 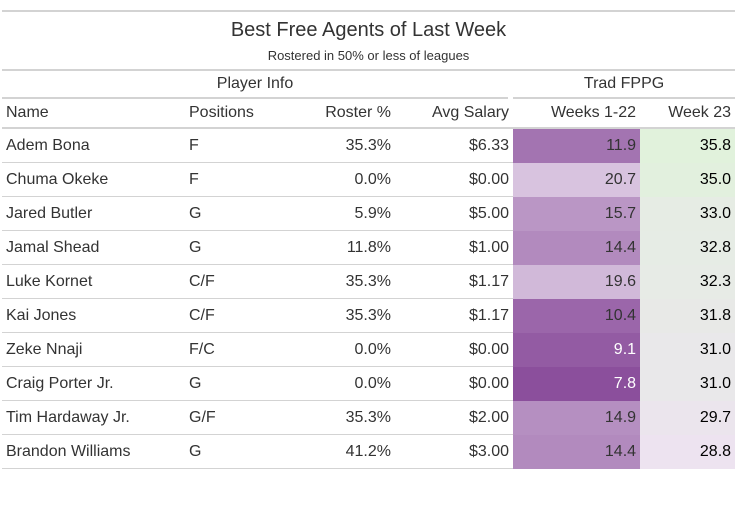 I want to click on cell-week23: 35.0, so click(x=688, y=179).